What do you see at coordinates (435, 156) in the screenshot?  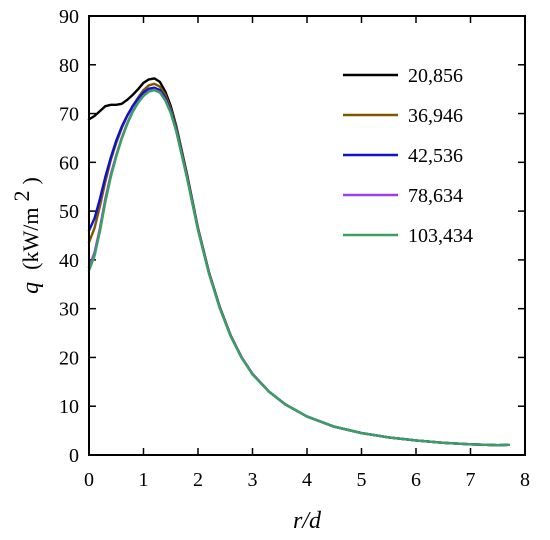 I see `legend-label-2: 42,536` at bounding box center [435, 156].